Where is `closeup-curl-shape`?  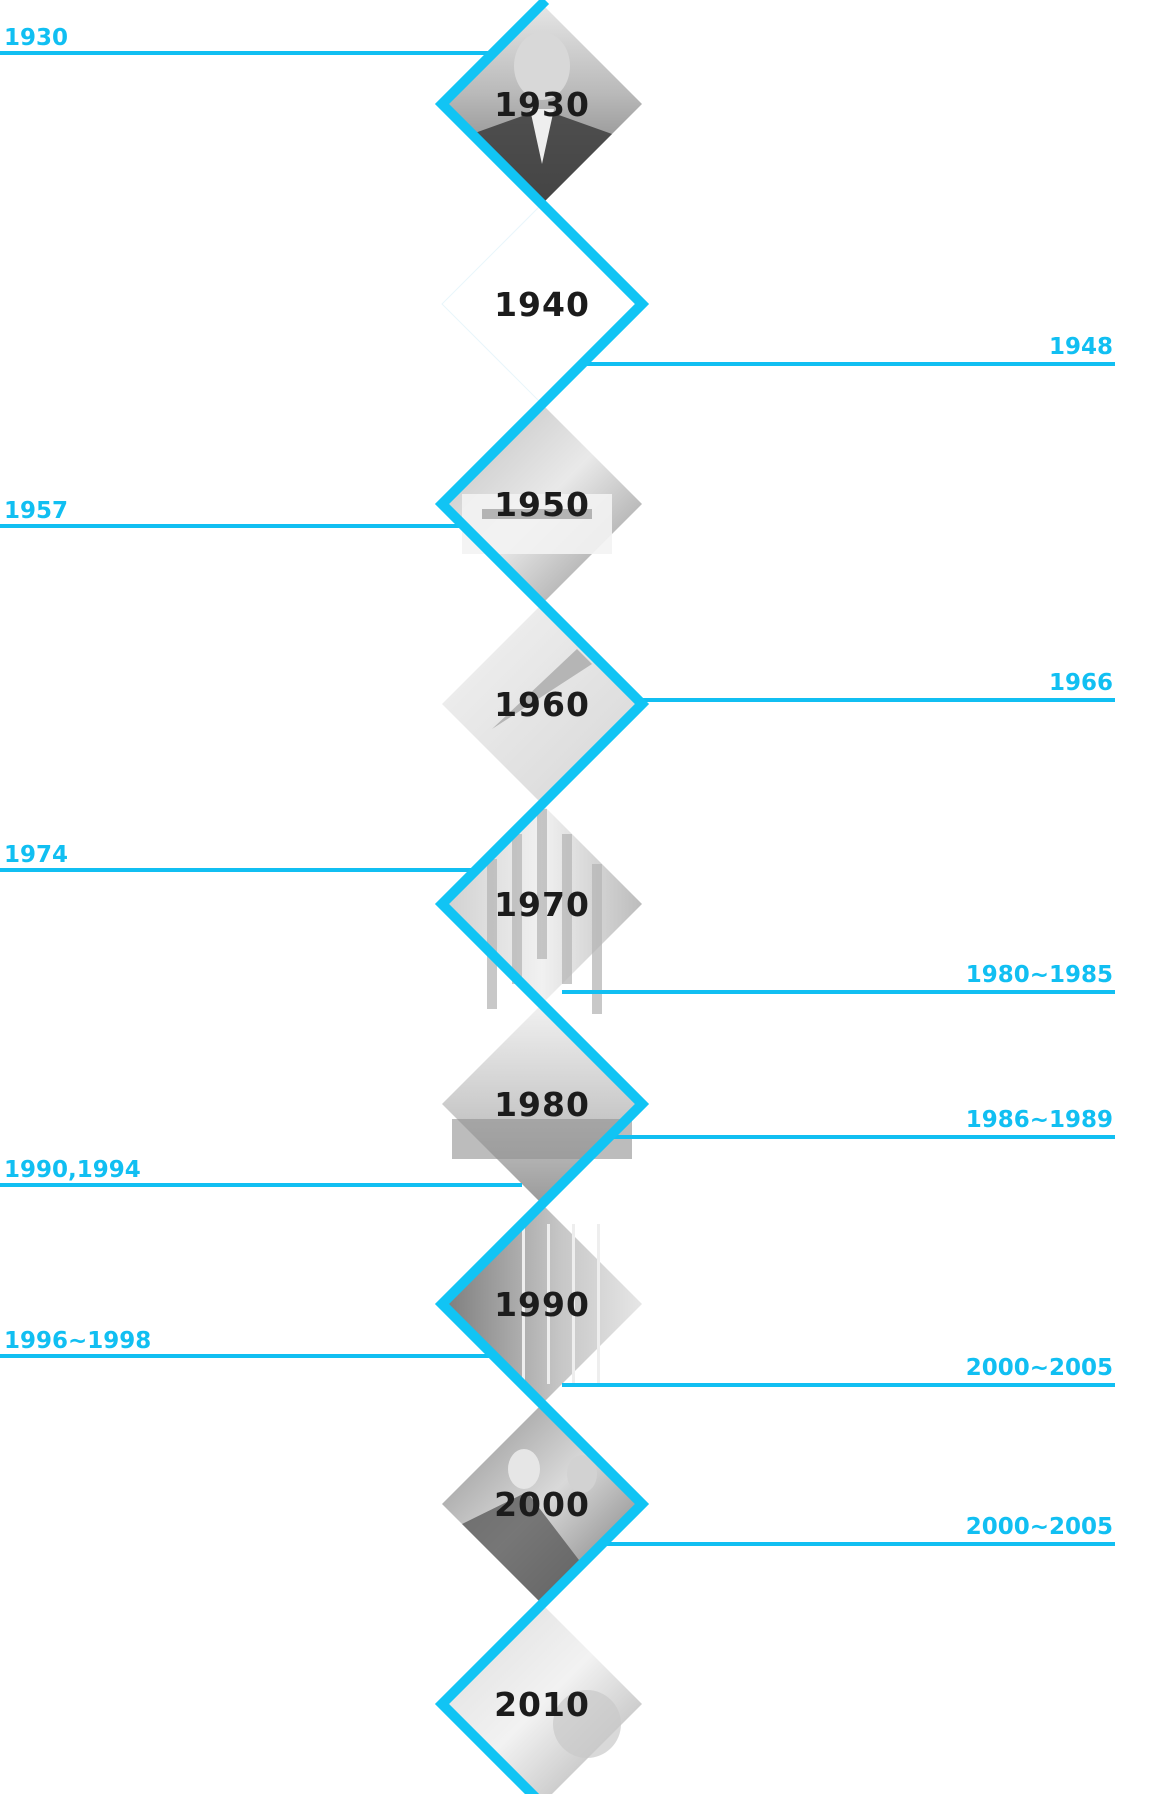
closeup-curl-shape is located at coordinates (587, 1724).